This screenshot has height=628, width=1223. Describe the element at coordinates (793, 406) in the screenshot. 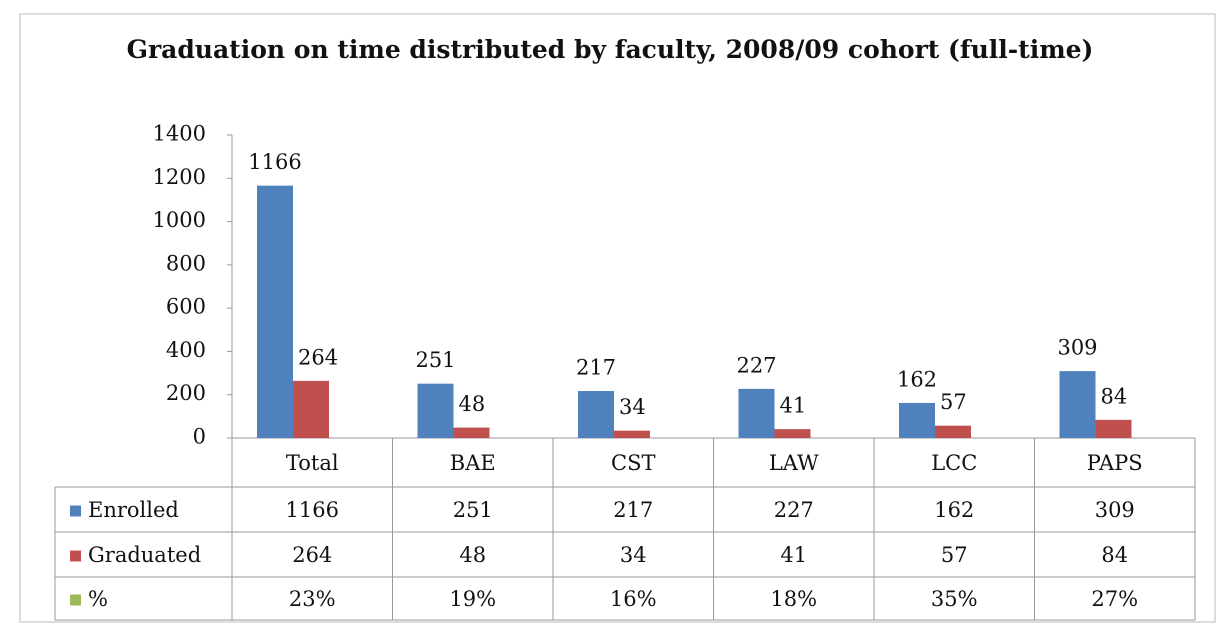

I see `data-label: 41` at that location.